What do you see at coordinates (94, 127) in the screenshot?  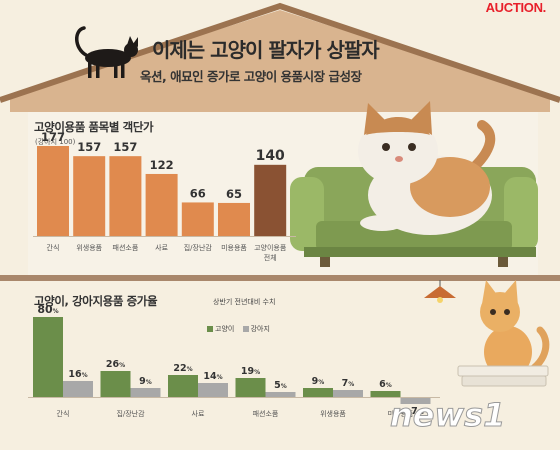 I see `chart1-title: 고양이용품 품목별 객단가` at bounding box center [94, 127].